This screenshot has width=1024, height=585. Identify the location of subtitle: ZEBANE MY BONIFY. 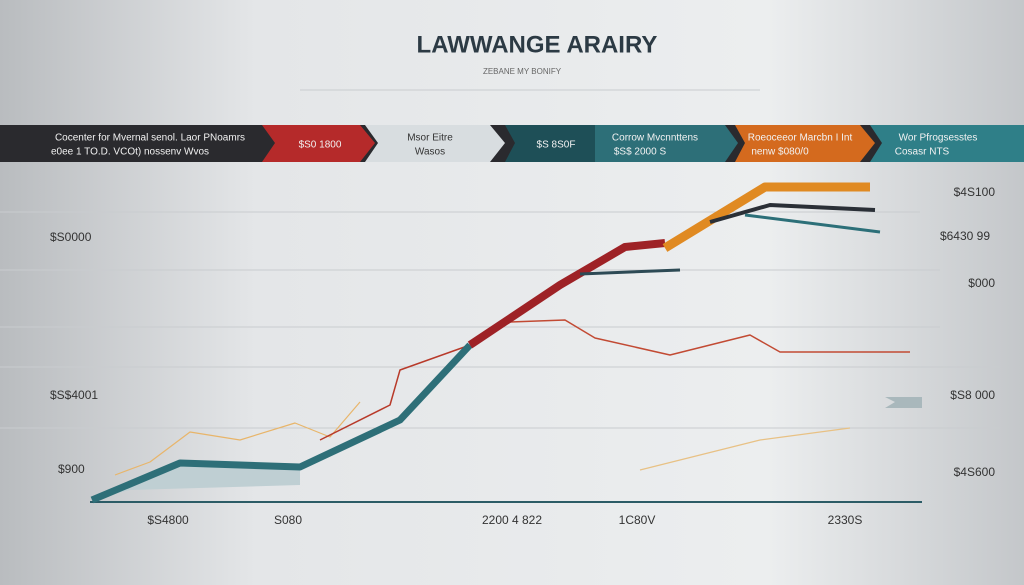
(522, 71).